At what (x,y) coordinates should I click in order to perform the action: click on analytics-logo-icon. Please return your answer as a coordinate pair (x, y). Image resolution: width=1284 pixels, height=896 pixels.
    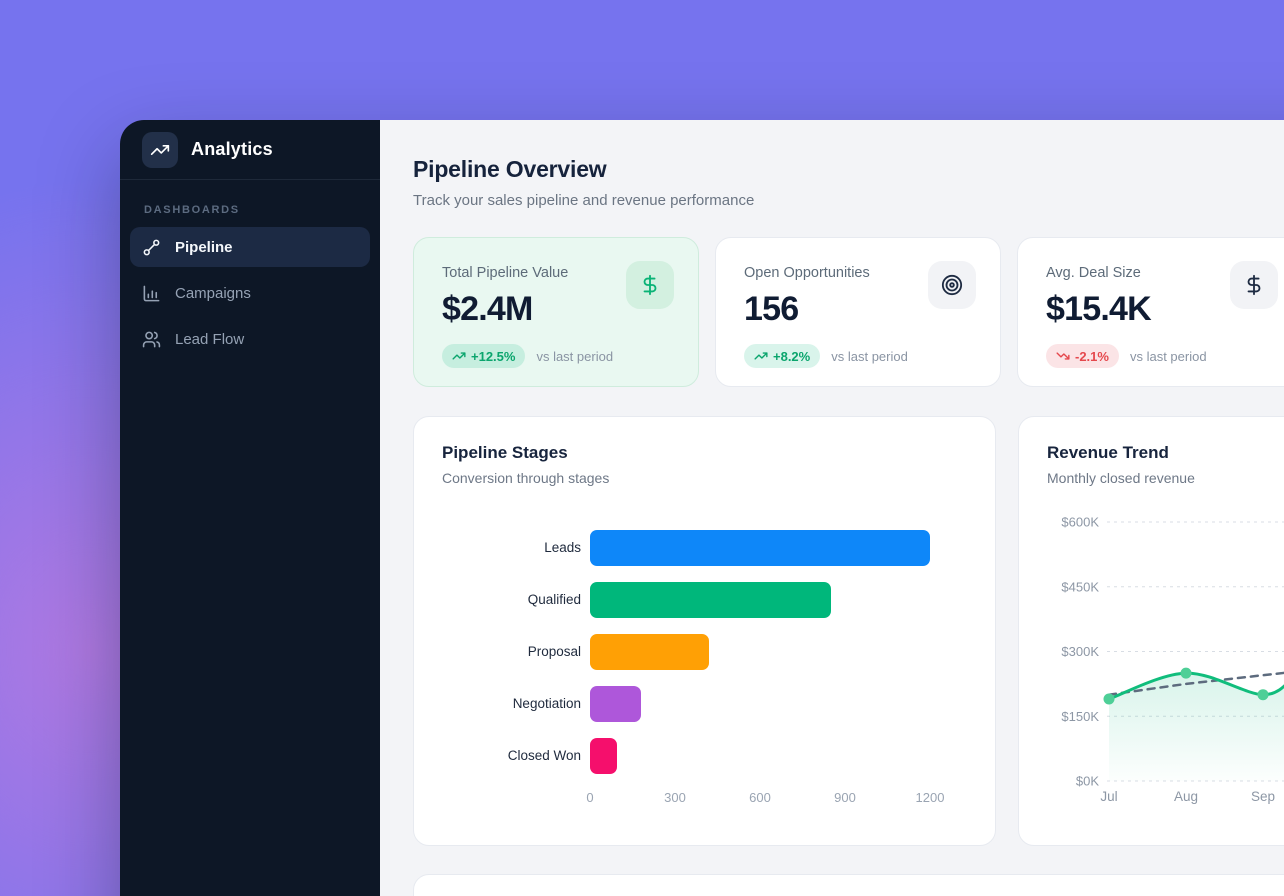
    Looking at the image, I should click on (160, 149).